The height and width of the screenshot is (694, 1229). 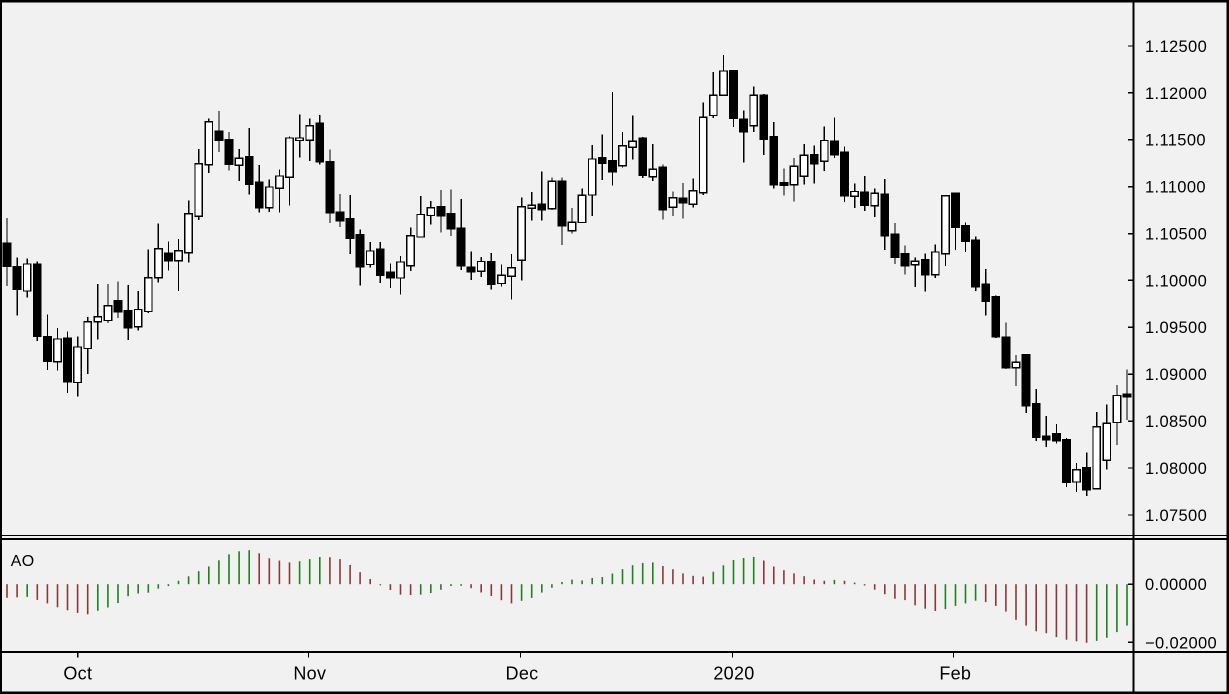 What do you see at coordinates (1176, 375) in the screenshot?
I see `svg-text: 1.09000` at bounding box center [1176, 375].